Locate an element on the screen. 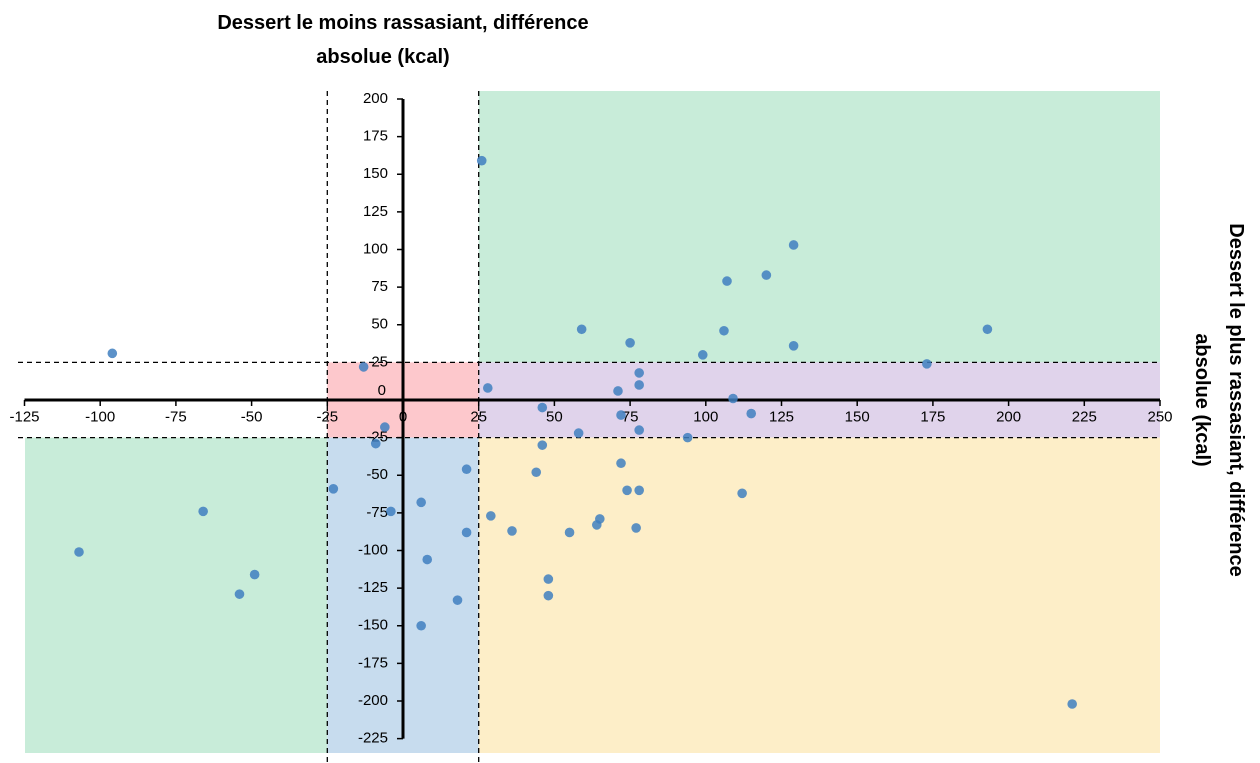  y-tick-label: 75 is located at coordinates (379, 286).